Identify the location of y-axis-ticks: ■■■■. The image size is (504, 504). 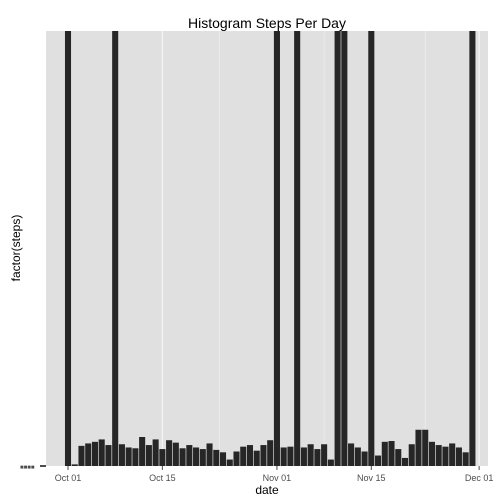
(33, 468).